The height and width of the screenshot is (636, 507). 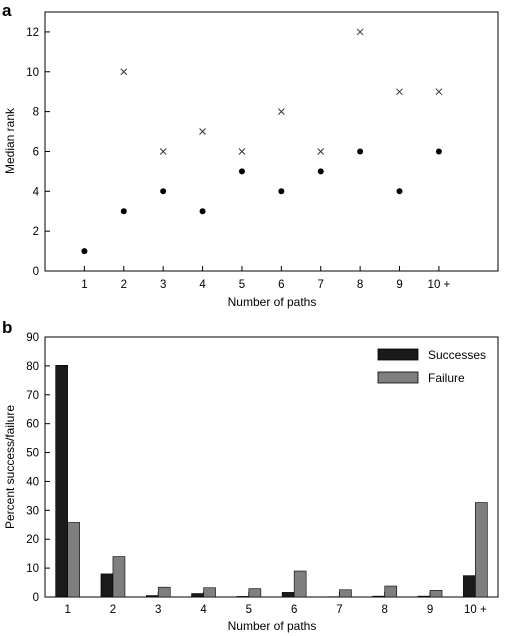 What do you see at coordinates (124, 285) in the screenshot?
I see `panel-a-x-tick-label: 2` at bounding box center [124, 285].